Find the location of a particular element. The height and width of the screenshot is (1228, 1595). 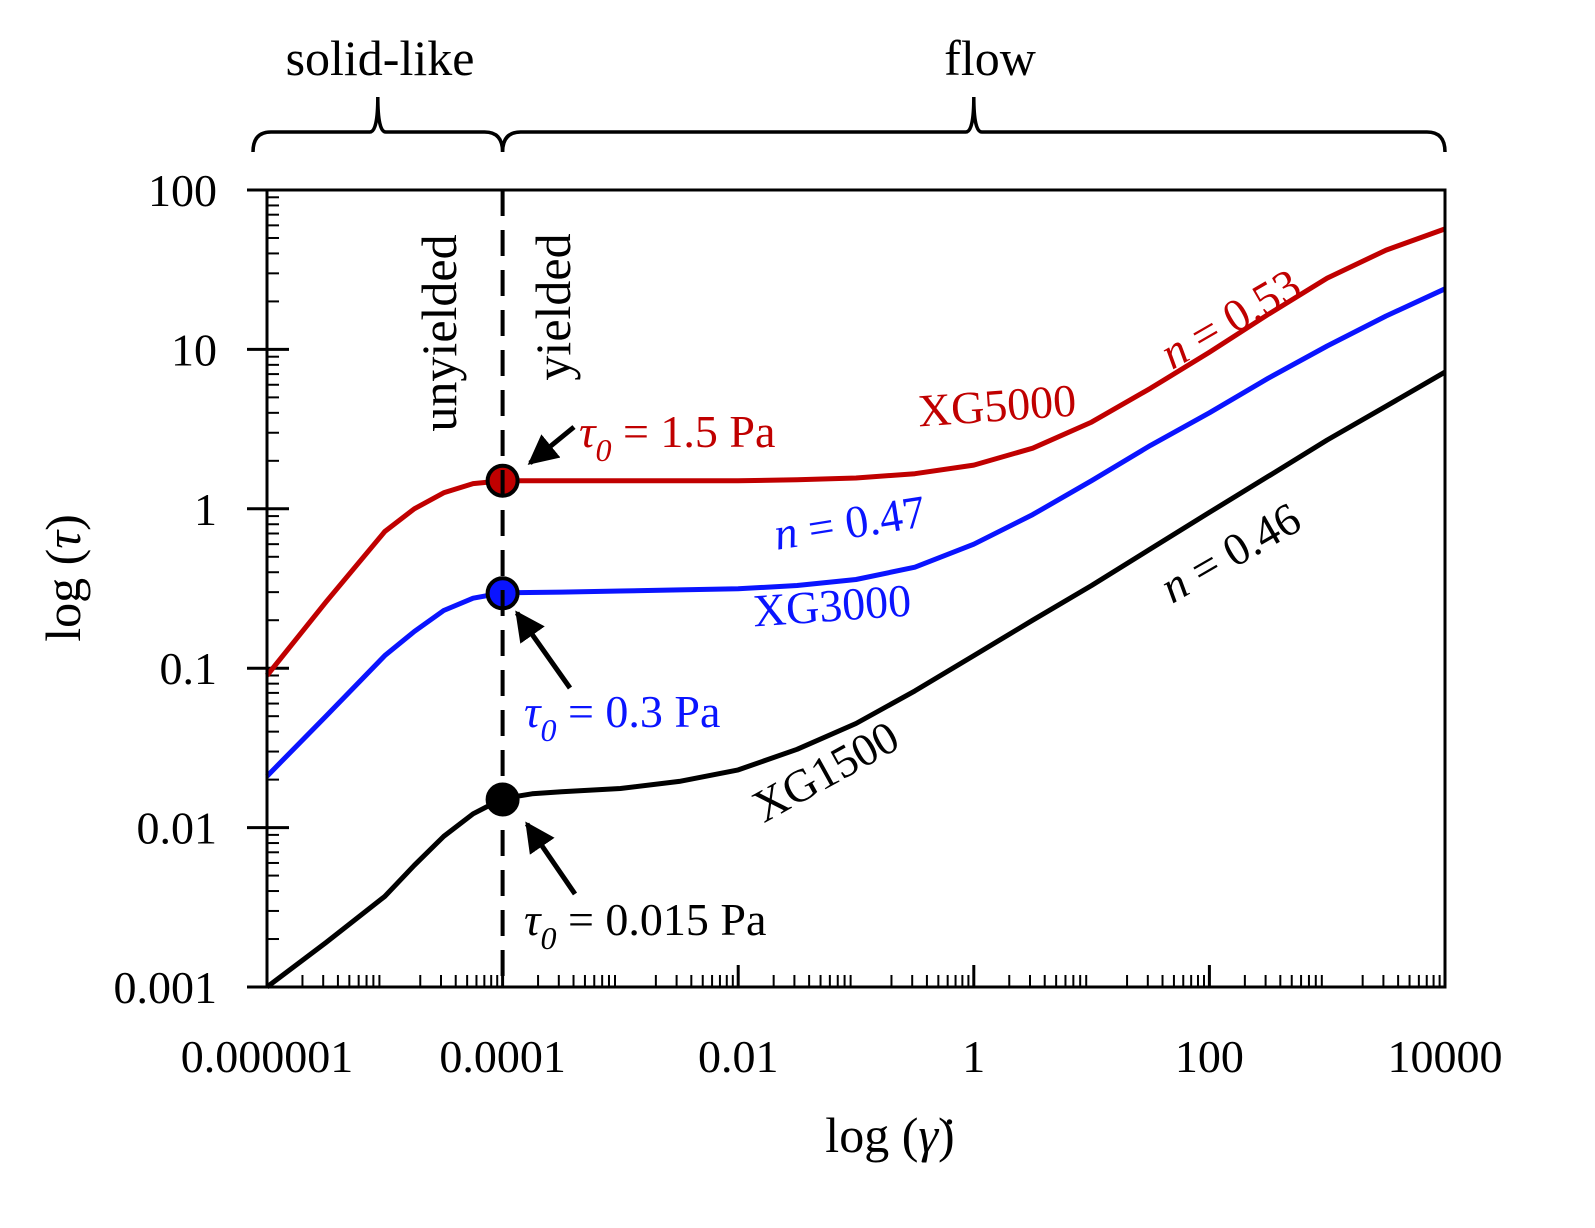

yielded-label: yielded is located at coordinates (553, 306).